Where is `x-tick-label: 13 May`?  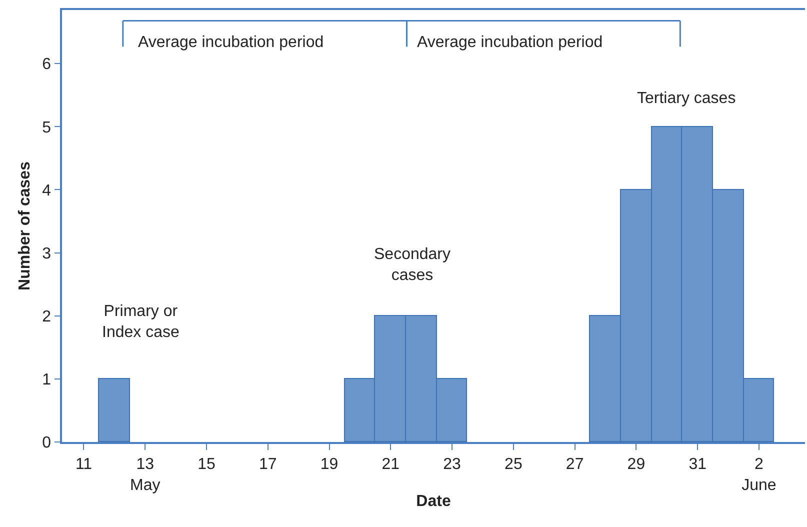
x-tick-label: 13 May is located at coordinates (145, 475).